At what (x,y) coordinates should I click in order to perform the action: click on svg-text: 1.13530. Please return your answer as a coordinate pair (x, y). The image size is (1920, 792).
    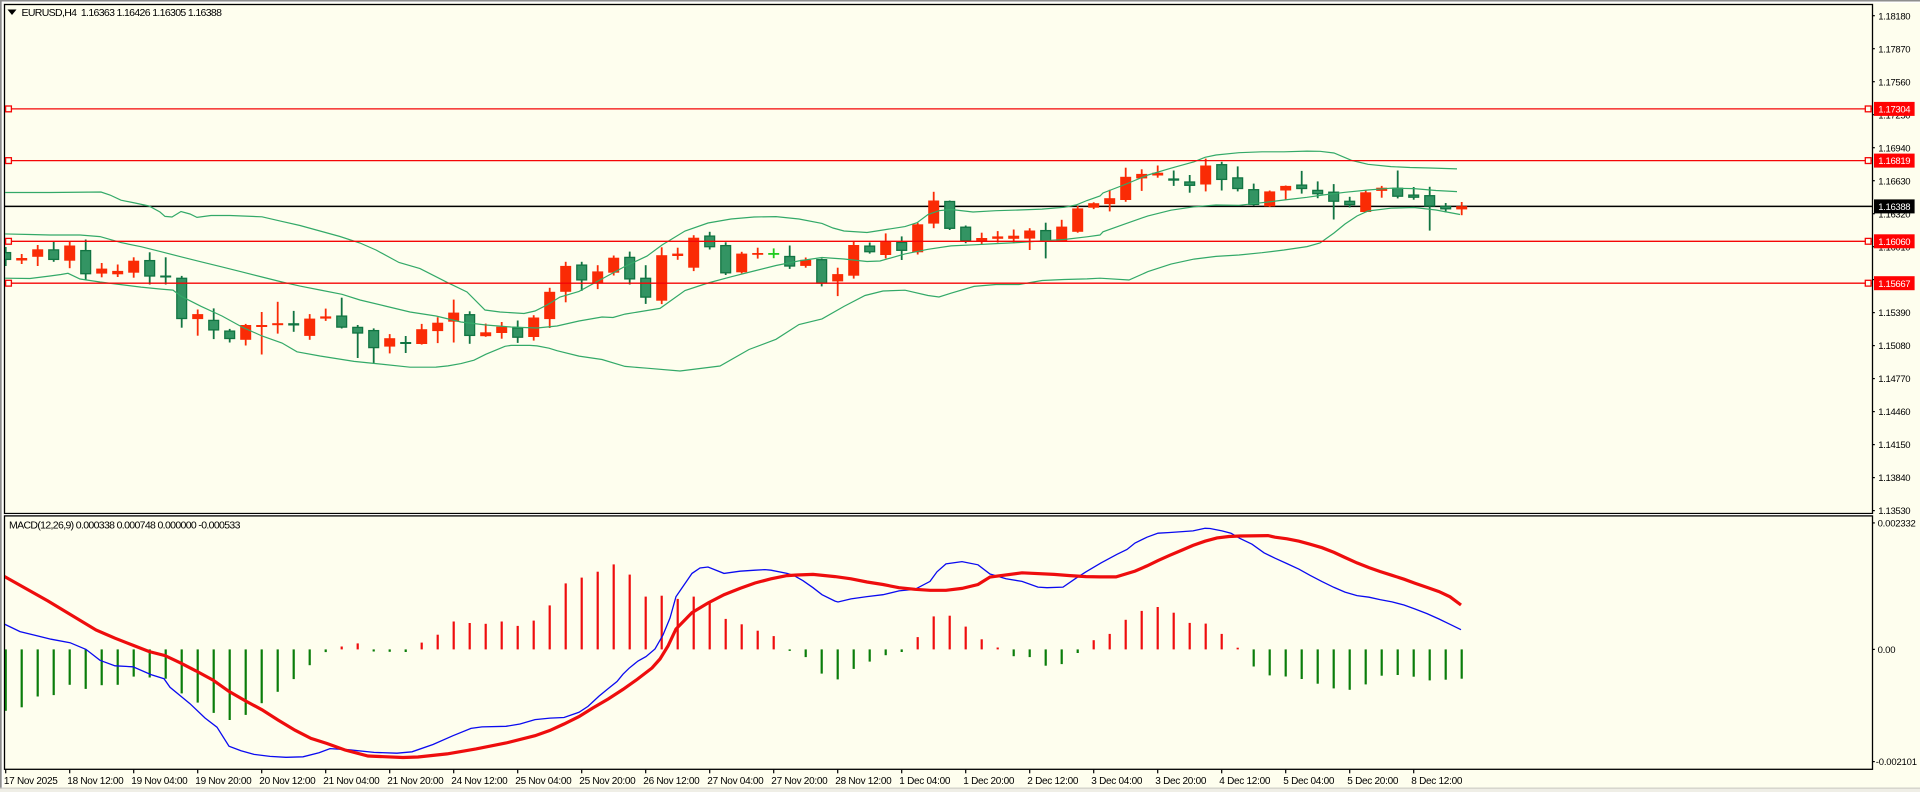
    Looking at the image, I should click on (1894, 511).